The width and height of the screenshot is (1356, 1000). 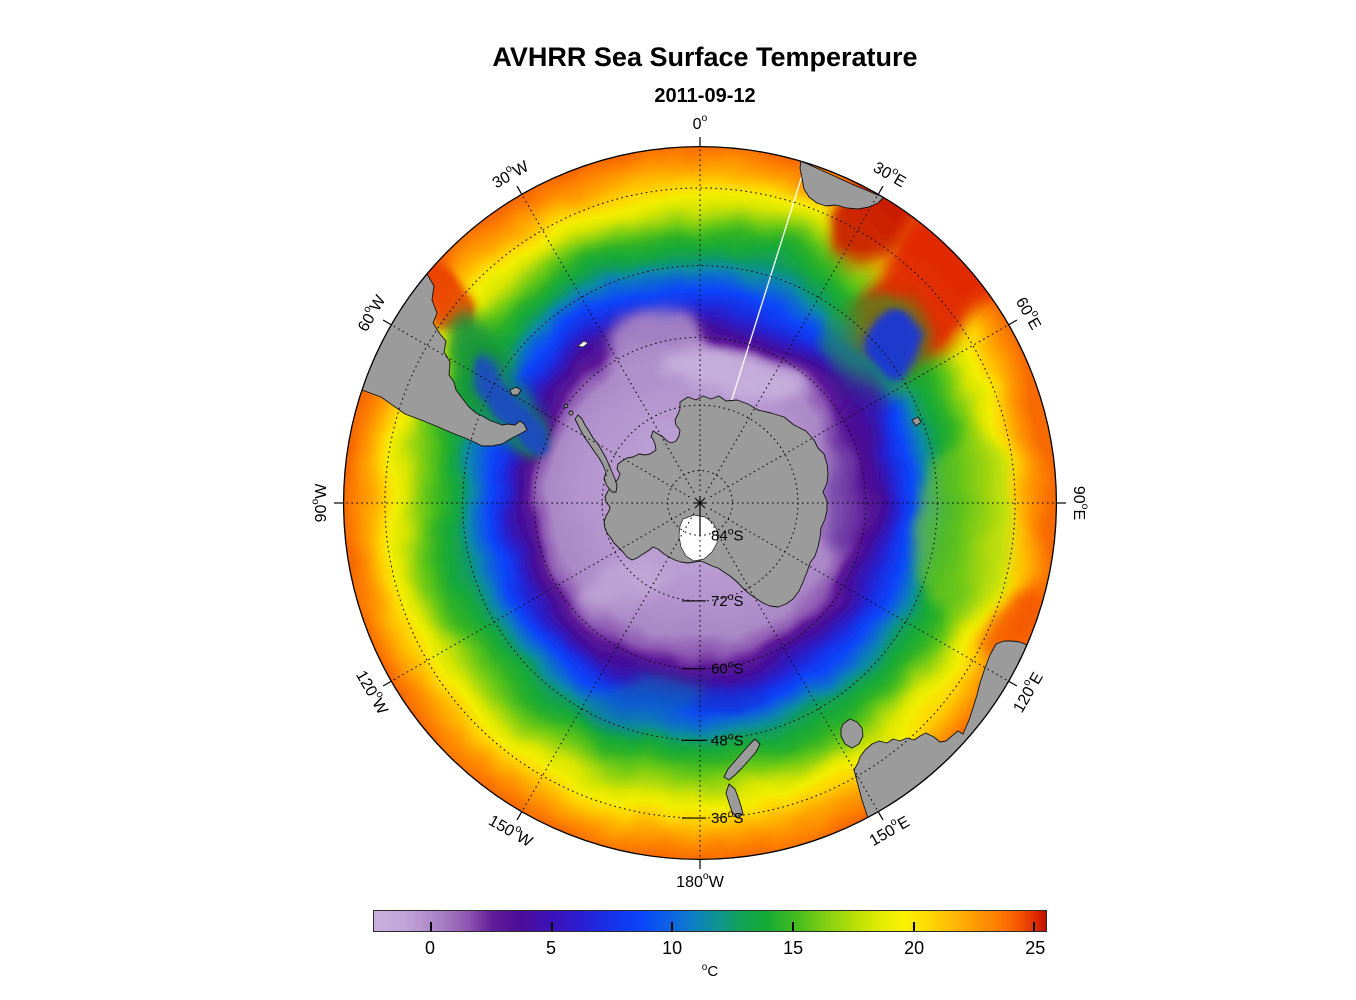 What do you see at coordinates (551, 948) in the screenshot?
I see `colorbar-tick-label: 5` at bounding box center [551, 948].